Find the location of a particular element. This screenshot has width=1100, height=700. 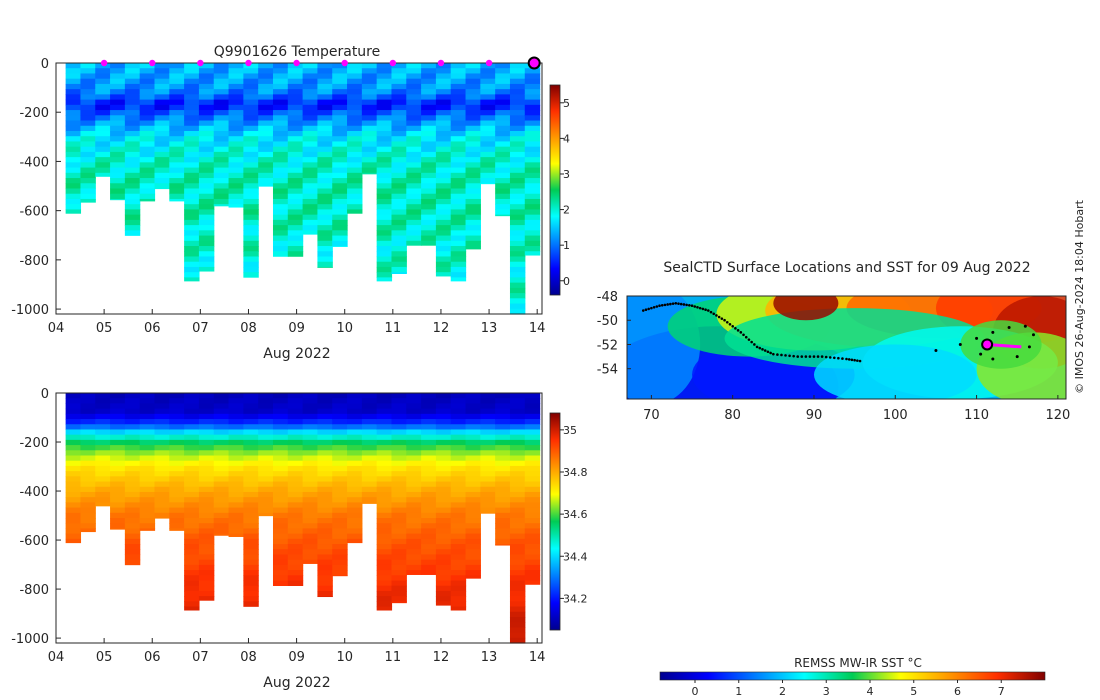

y-tick-label: -800 is located at coordinates (34, 261).